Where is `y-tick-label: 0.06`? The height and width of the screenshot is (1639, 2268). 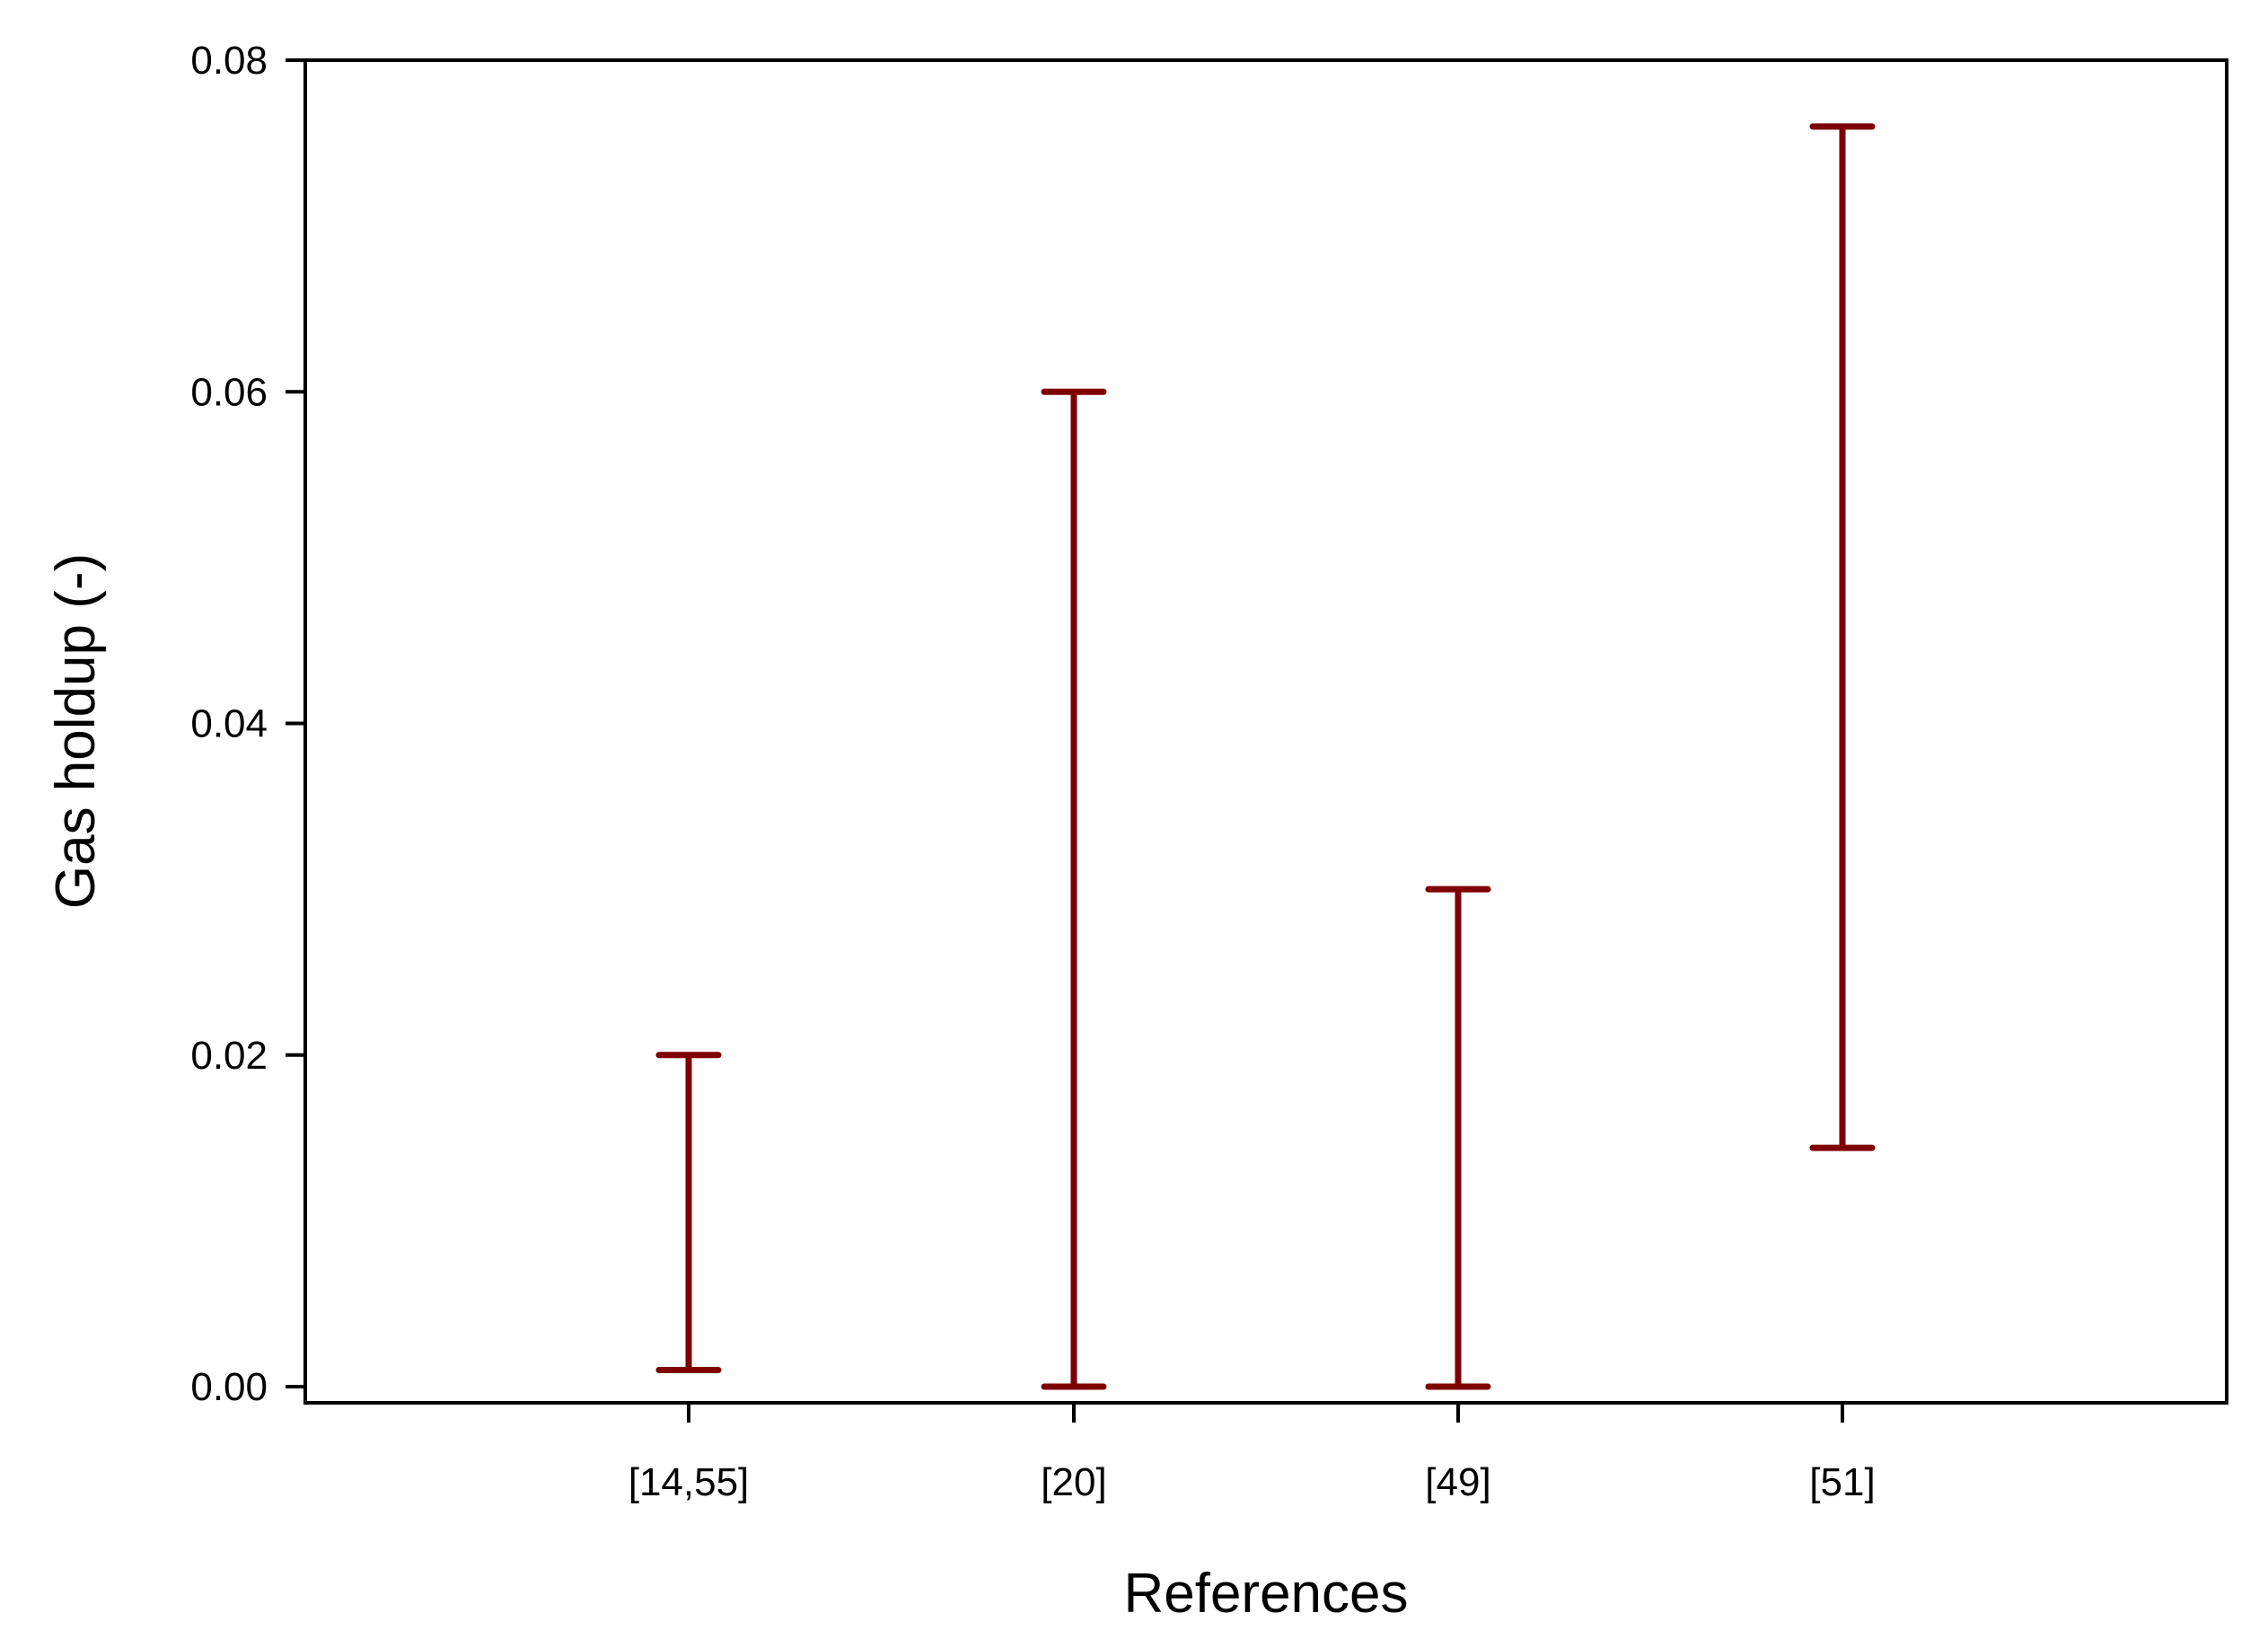 y-tick-label: 0.06 is located at coordinates (229, 392).